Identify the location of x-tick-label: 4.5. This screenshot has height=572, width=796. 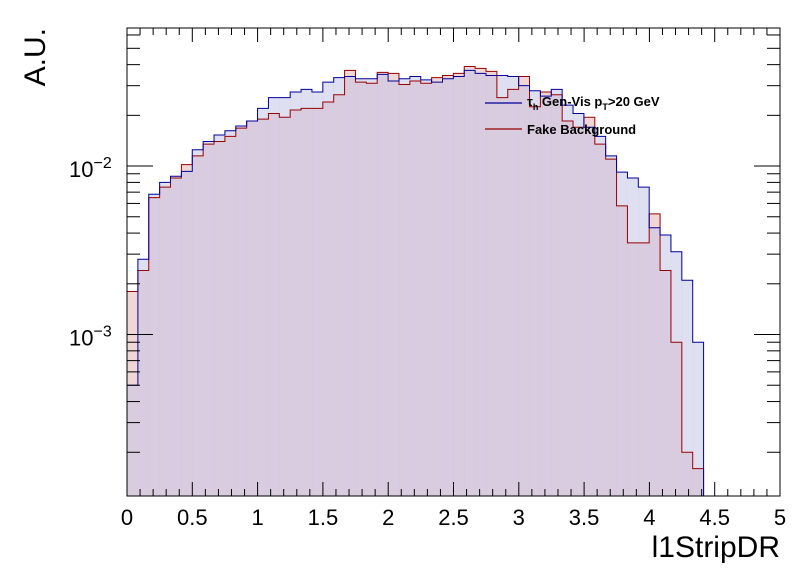
(714, 517).